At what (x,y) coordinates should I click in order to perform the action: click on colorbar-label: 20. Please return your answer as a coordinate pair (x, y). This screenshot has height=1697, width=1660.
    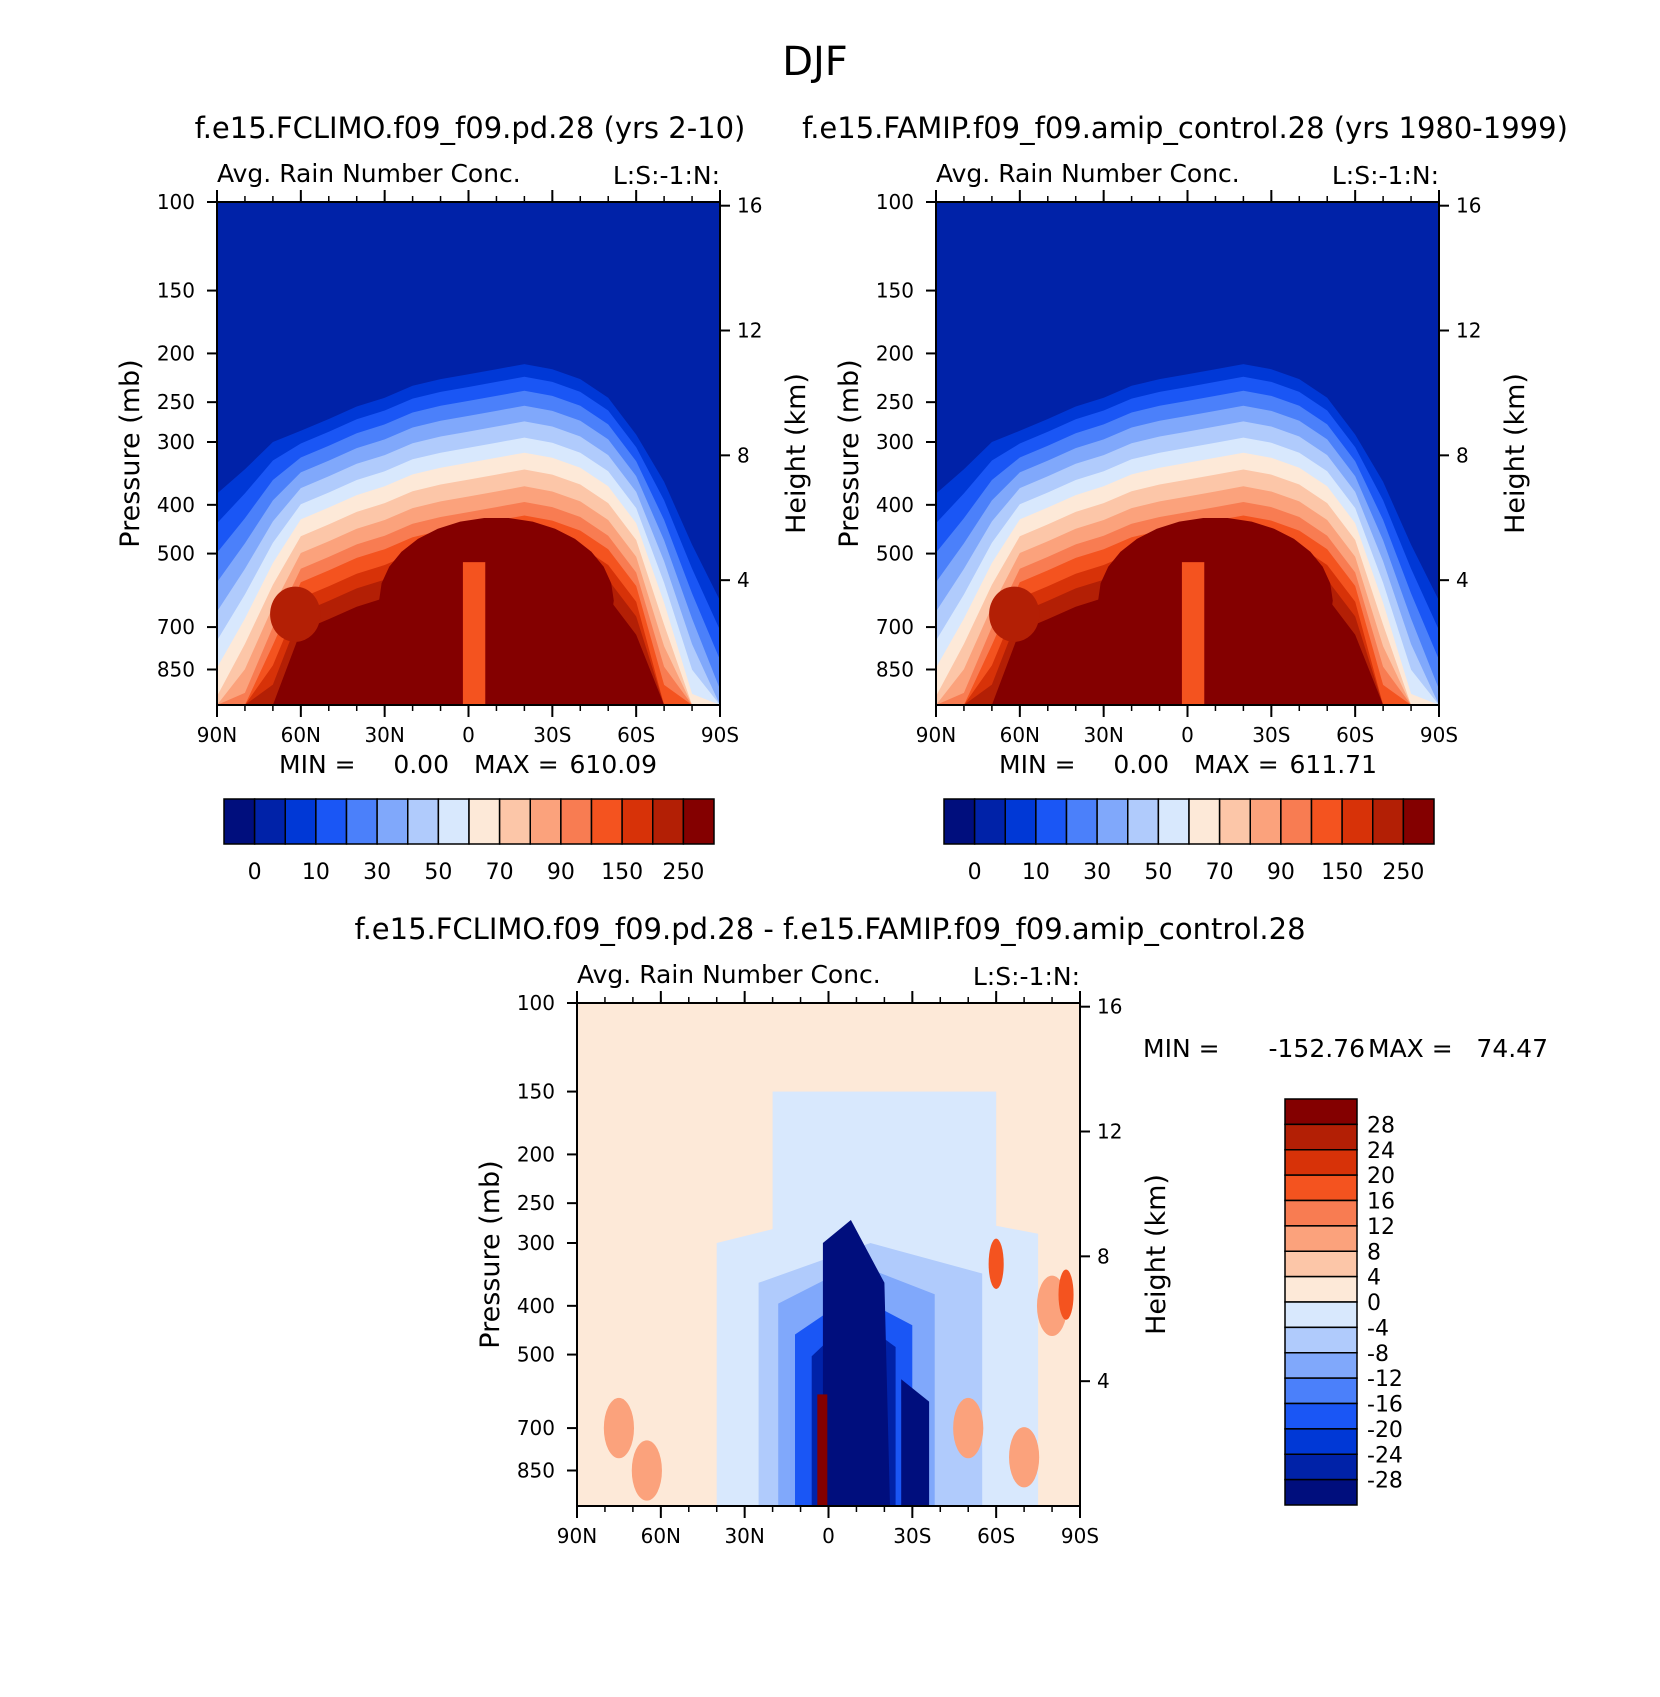
    Looking at the image, I should click on (1381, 1176).